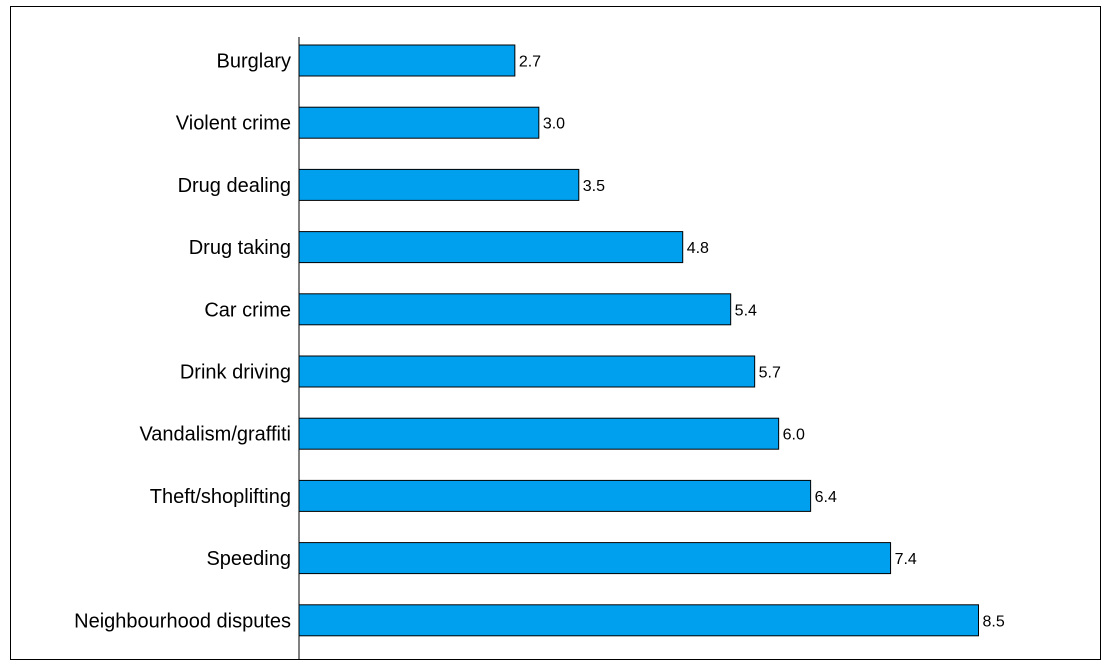 Image resolution: width=1107 pixels, height=670 pixels. I want to click on value-label-car-crime: 5.4, so click(746, 310).